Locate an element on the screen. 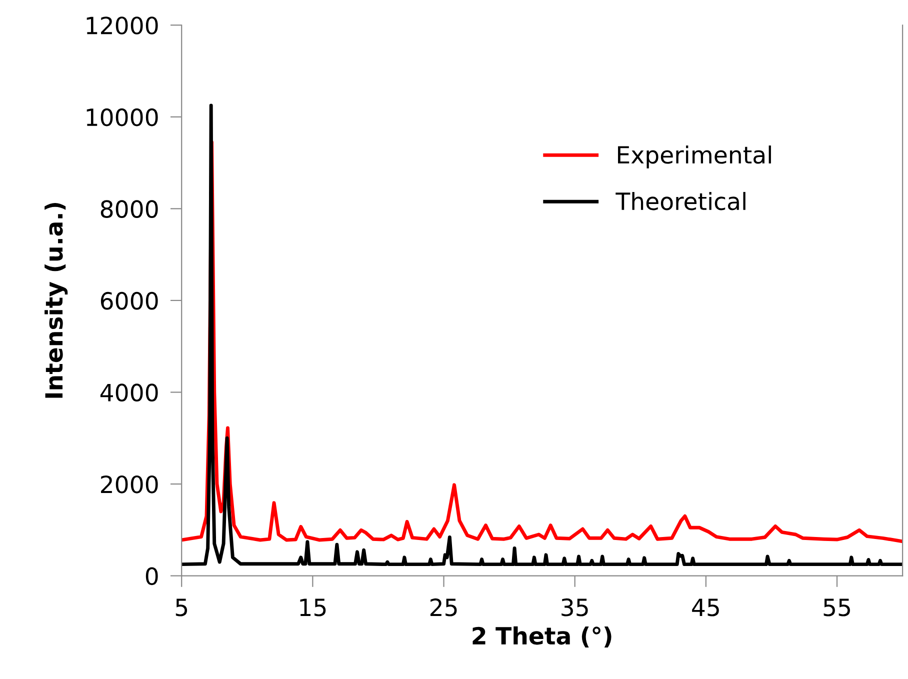 Image resolution: width=908 pixels, height=679 pixels. x-tick-label: 55 is located at coordinates (837, 607).